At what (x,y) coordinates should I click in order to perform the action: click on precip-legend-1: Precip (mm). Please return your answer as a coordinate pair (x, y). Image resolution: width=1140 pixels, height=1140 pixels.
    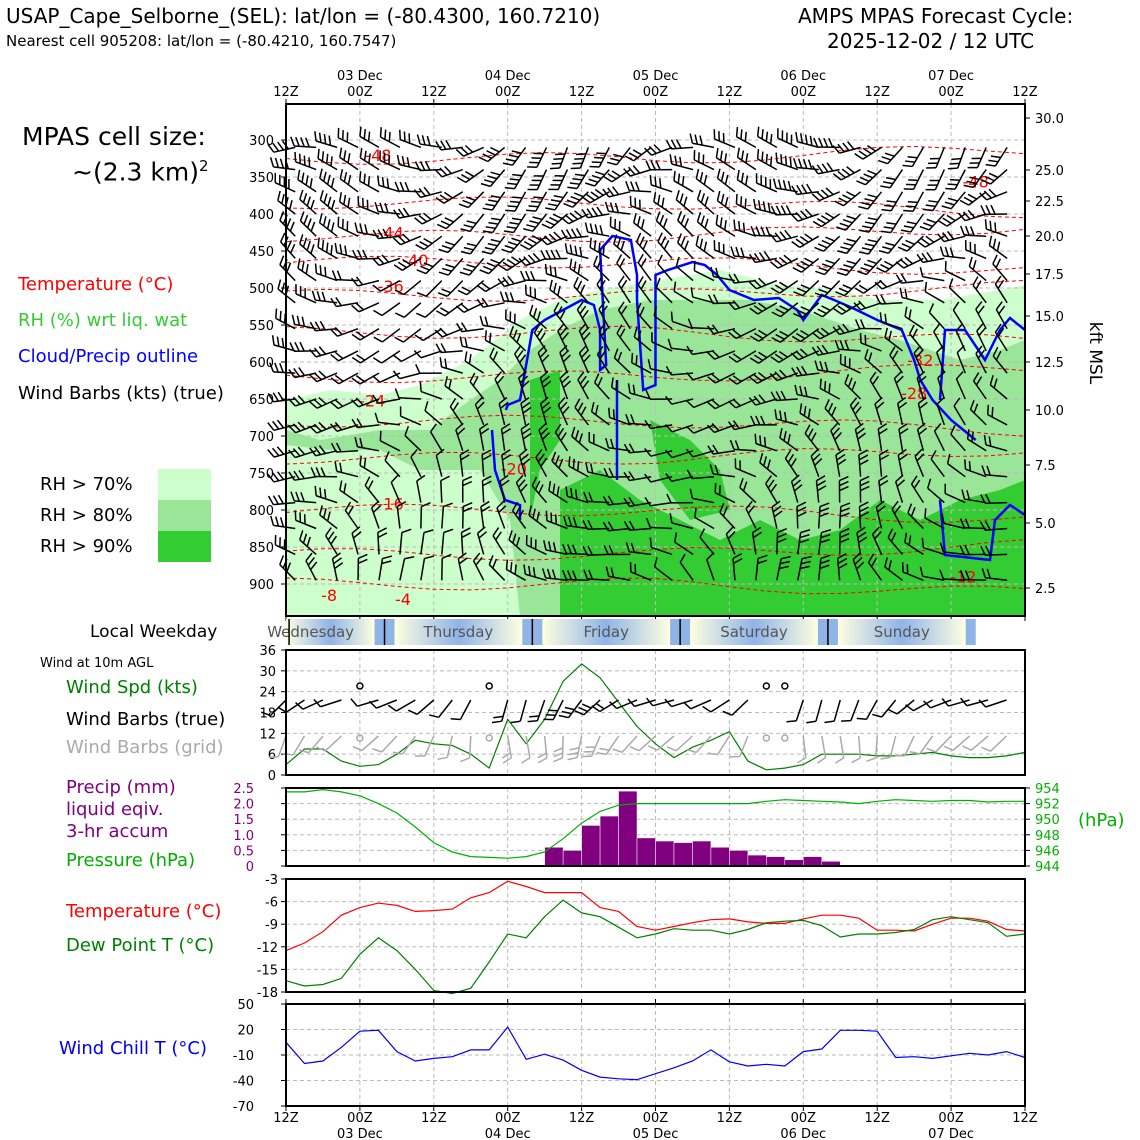
    Looking at the image, I should click on (121, 787).